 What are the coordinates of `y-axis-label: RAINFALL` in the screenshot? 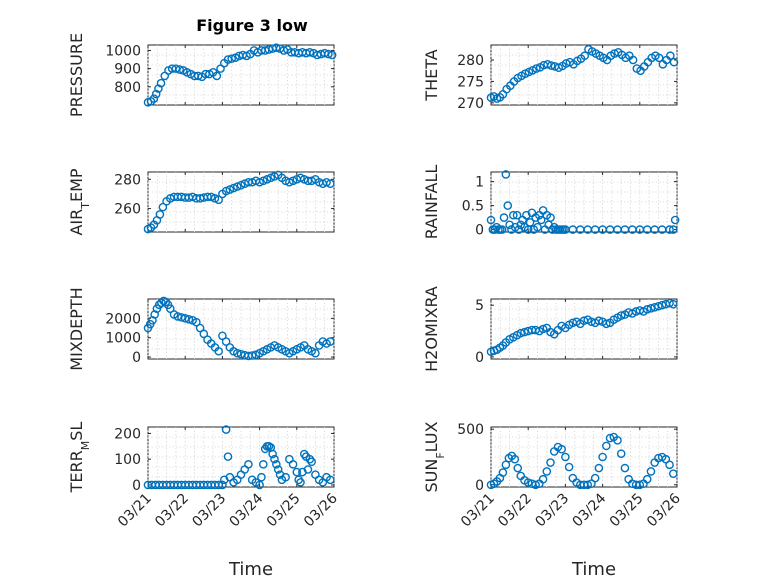 It's located at (431, 202).